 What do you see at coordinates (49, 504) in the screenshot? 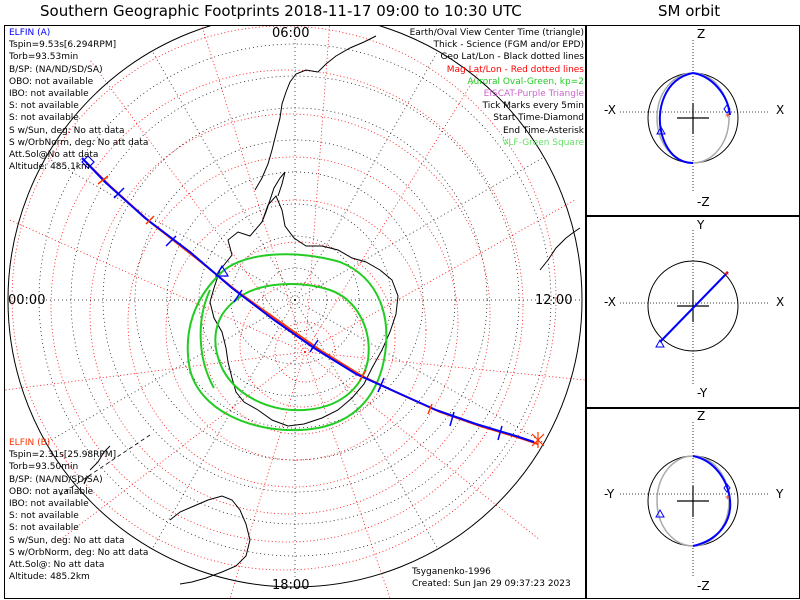
I see `elfin-b-line: IBO: not available` at bounding box center [49, 504].